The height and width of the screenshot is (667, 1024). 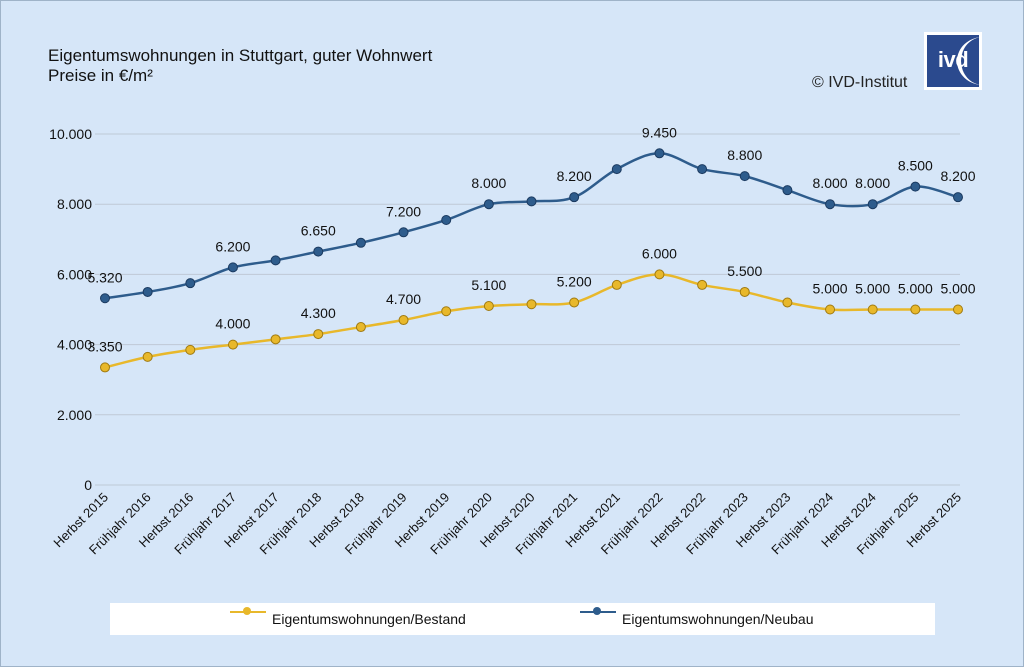 What do you see at coordinates (70, 134) in the screenshot?
I see `y-tick-label: 10.000` at bounding box center [70, 134].